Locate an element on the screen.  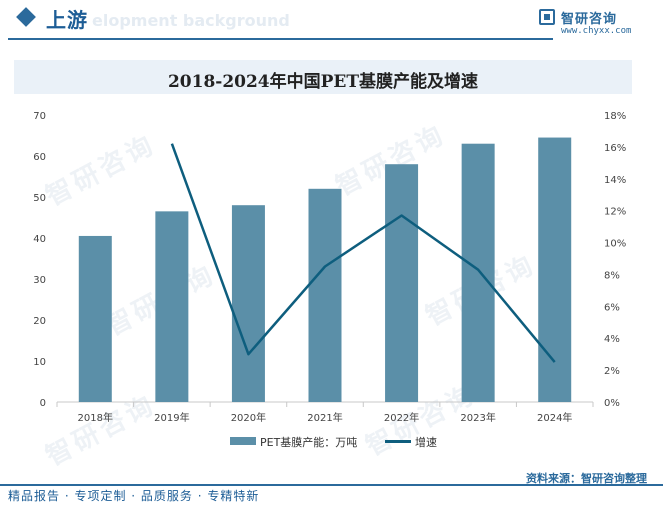
y-right-tick-label: 14% is located at coordinates (615, 180).